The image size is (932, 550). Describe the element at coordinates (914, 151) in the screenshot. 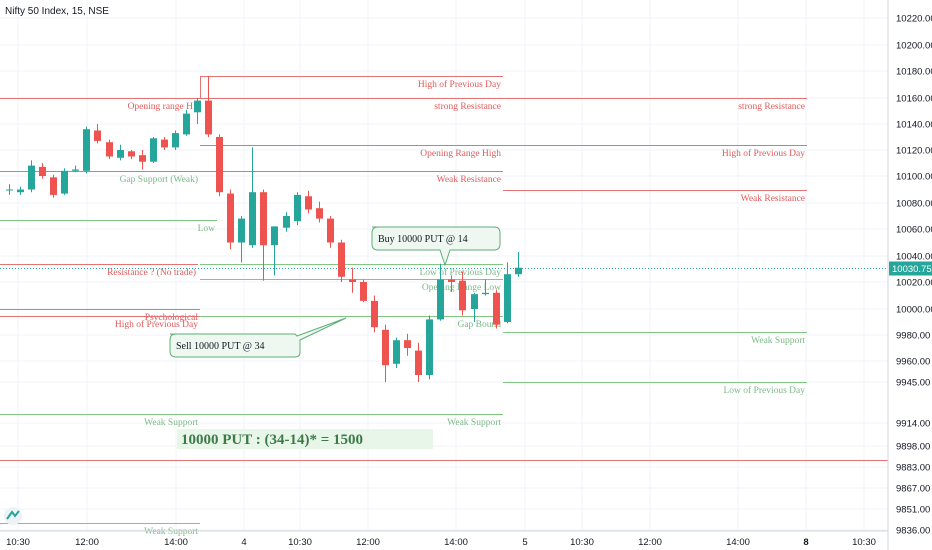

I see `y-tick-label: 10120.00` at that location.